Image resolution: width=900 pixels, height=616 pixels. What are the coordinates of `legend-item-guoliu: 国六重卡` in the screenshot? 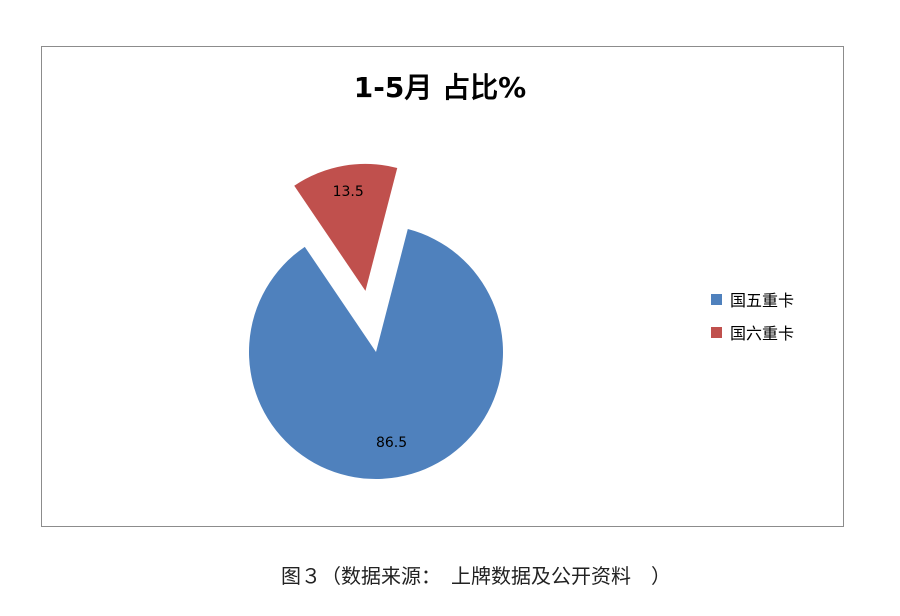 It's located at (752, 332).